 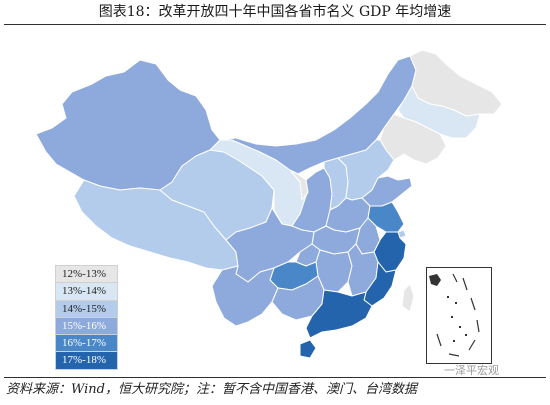 I want to click on inset-dashed-line, so click(x=458, y=315).